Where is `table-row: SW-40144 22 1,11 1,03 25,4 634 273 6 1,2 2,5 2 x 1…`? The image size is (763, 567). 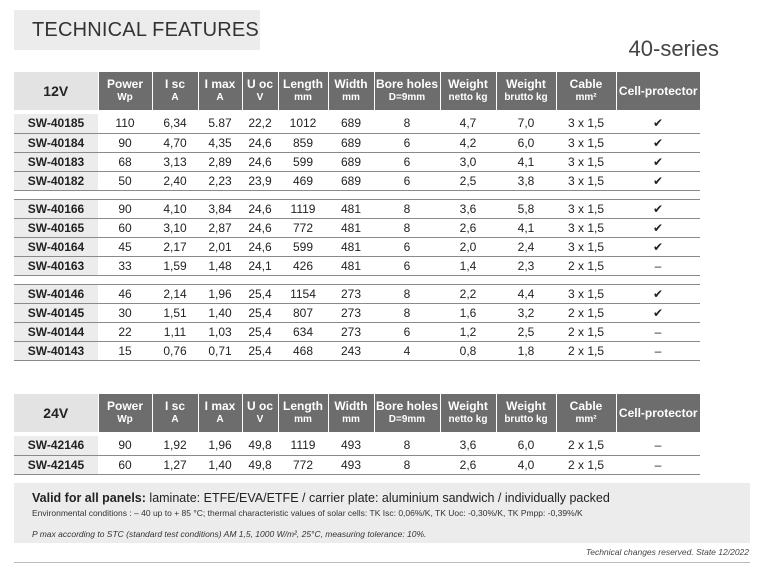
table-row: SW-40144 22 1,11 1,03 25,4 634 273 6 1,2 2,5 2 x 1… is located at coordinates (357, 332).